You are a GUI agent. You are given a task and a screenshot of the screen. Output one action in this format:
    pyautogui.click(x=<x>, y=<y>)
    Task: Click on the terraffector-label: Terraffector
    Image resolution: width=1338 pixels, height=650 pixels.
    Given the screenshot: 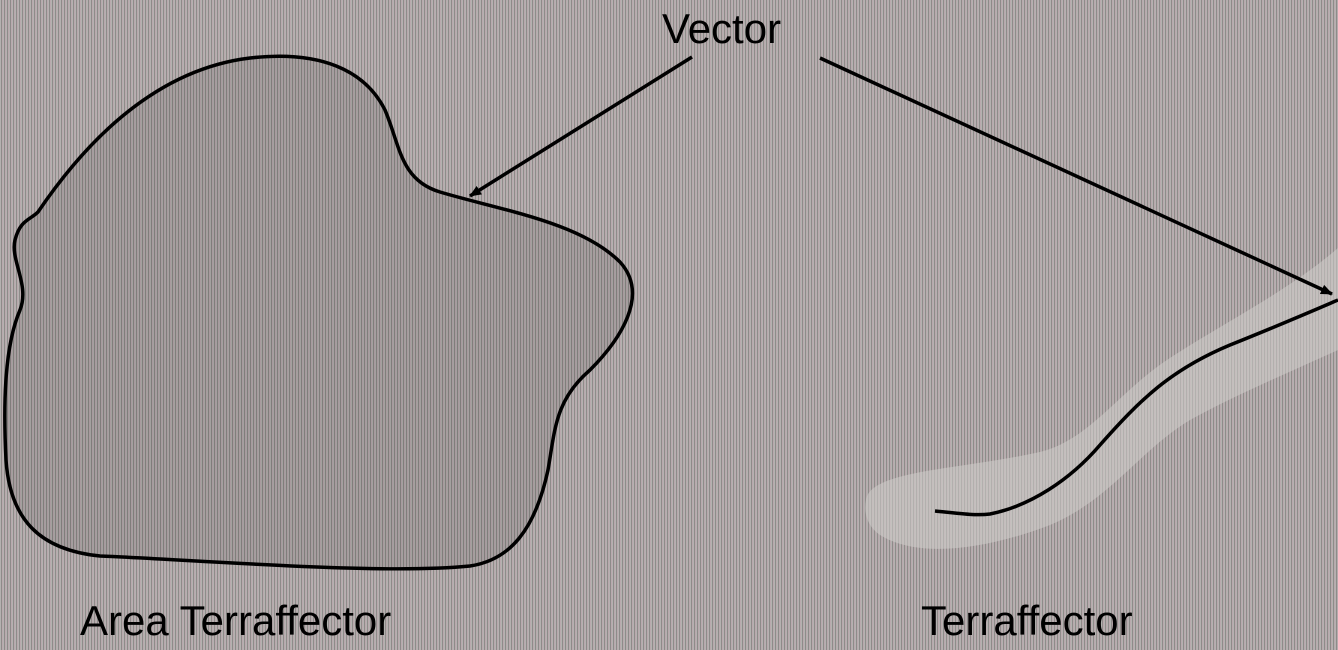 What is the action you would take?
    pyautogui.click(x=1027, y=620)
    